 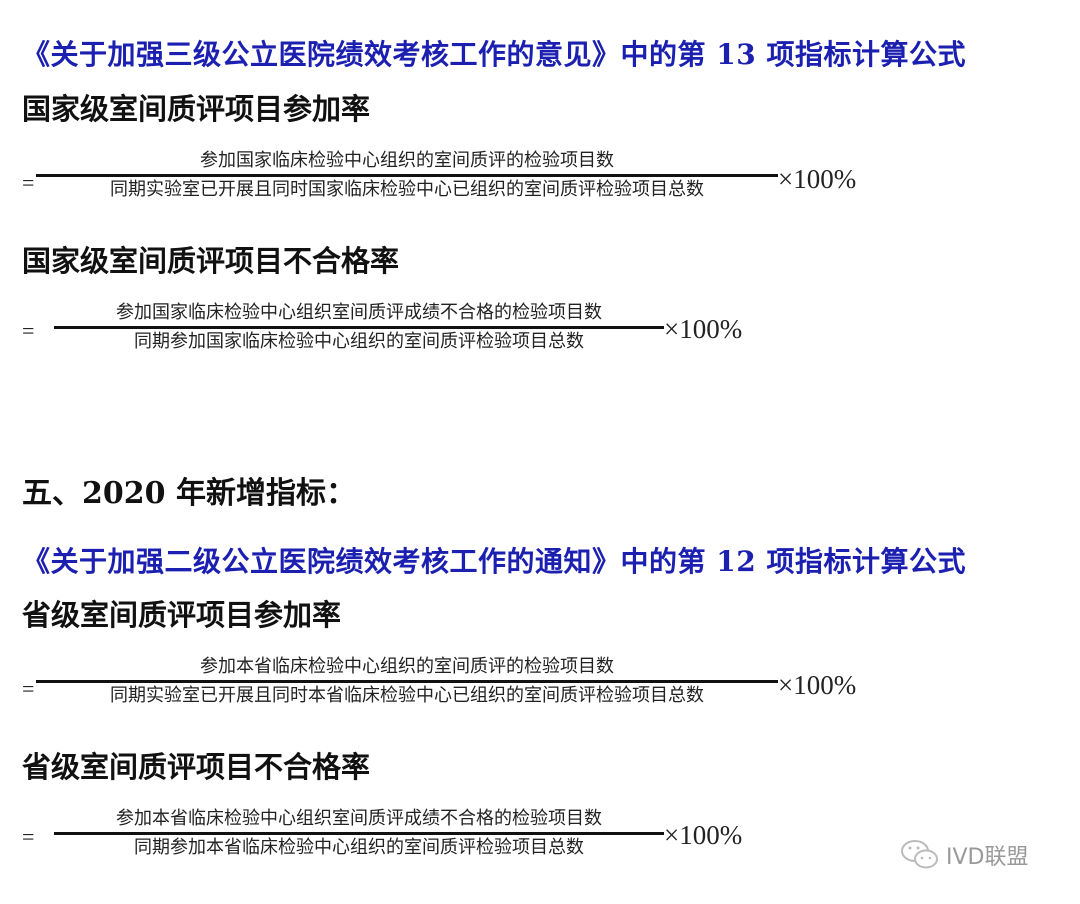 I want to click on heading-provincial-failure: 省级室间质评项目不合格率, so click(x=196, y=767).